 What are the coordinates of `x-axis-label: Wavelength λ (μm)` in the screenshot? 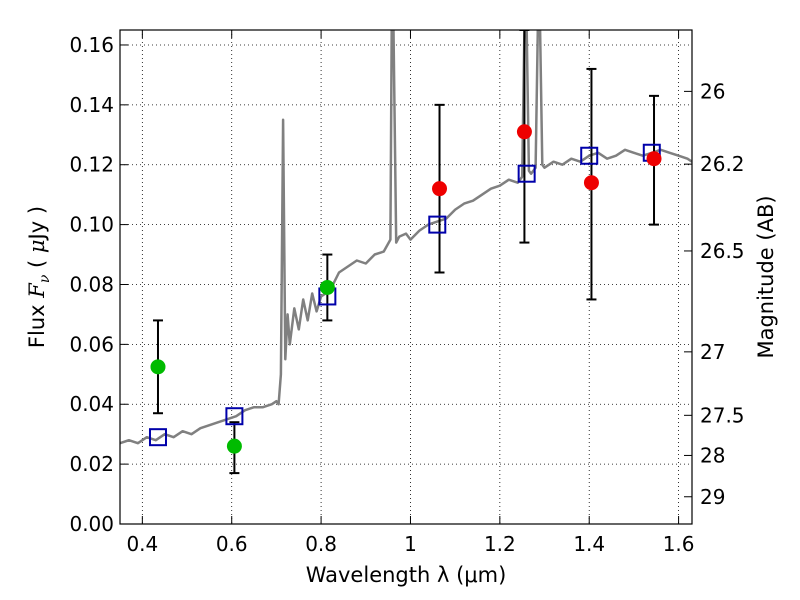 It's located at (406, 575).